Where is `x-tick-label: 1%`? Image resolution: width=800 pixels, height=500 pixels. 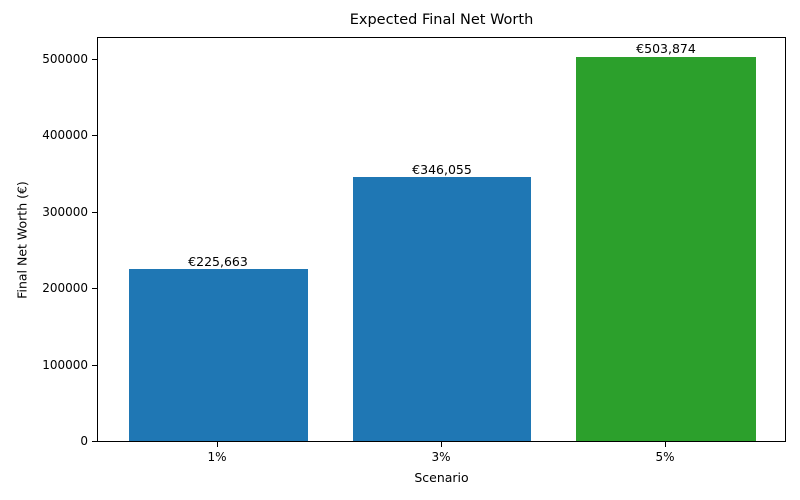 x-tick-label: 1% is located at coordinates (217, 457).